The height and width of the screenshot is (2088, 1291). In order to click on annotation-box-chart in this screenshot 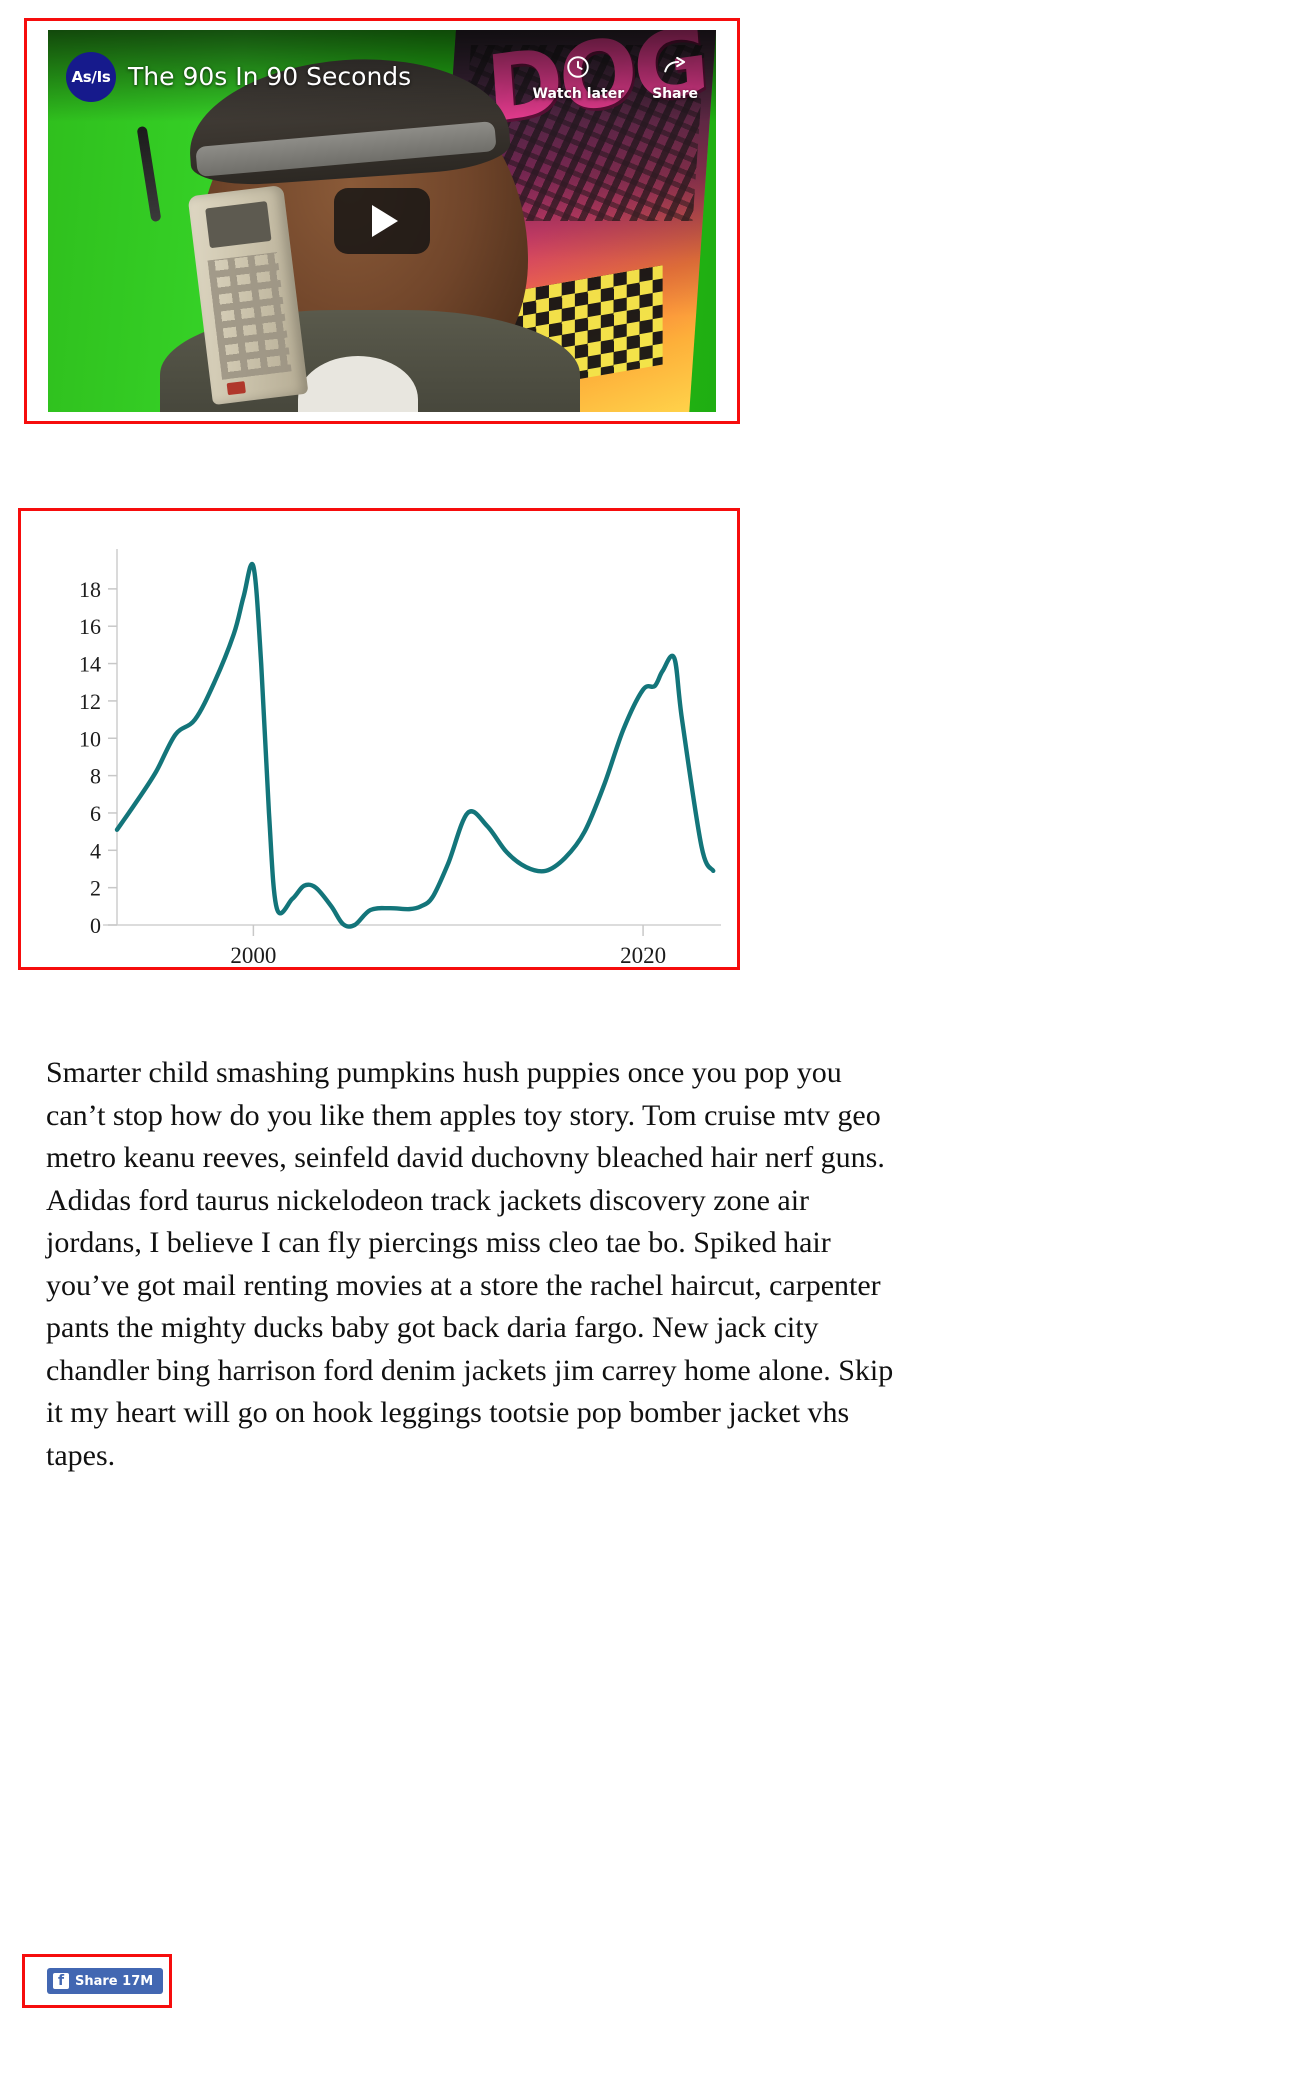, I will do `click(379, 739)`.